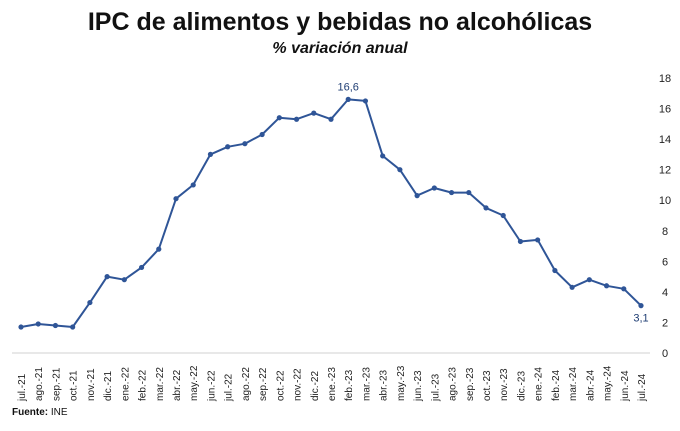 The width and height of the screenshot is (680, 431). I want to click on x-tick-label: dic.-21, so click(108, 386).